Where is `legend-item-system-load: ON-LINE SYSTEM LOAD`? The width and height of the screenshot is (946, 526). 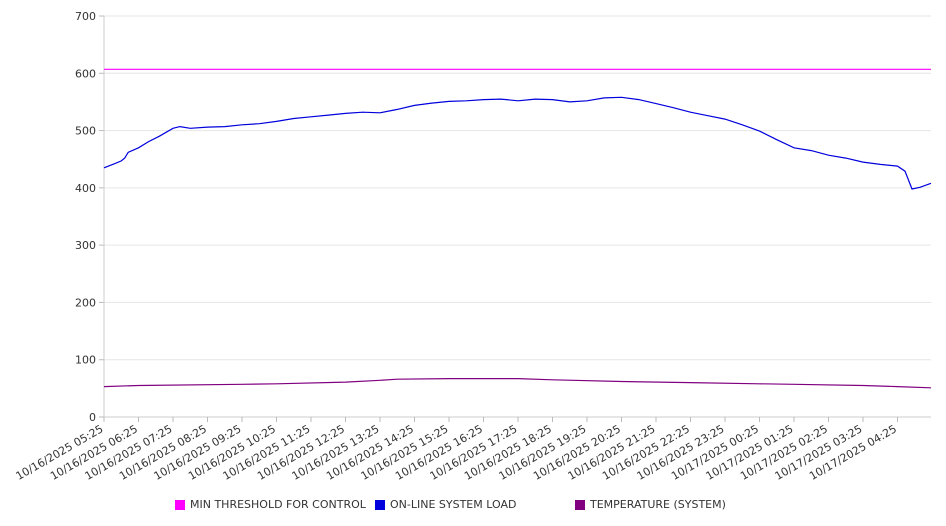
legend-item-system-load: ON-LINE SYSTEM LOAD is located at coordinates (445, 504).